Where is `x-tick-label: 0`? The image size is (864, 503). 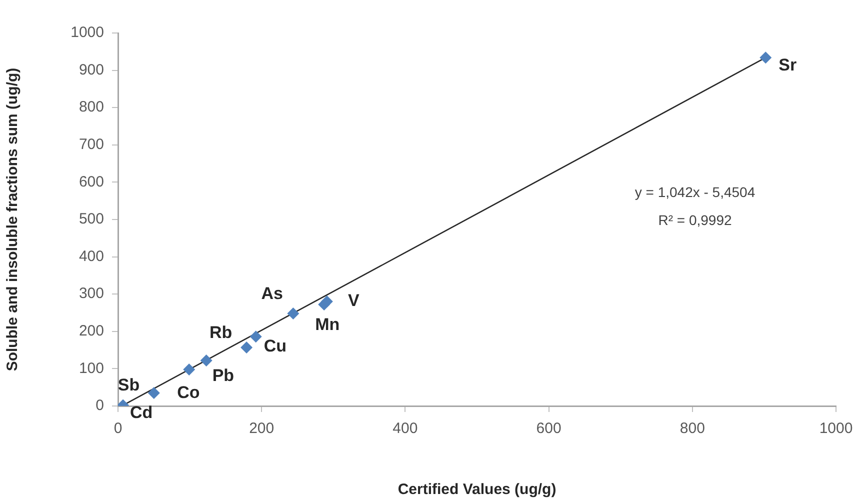
x-tick-label: 0 is located at coordinates (118, 429).